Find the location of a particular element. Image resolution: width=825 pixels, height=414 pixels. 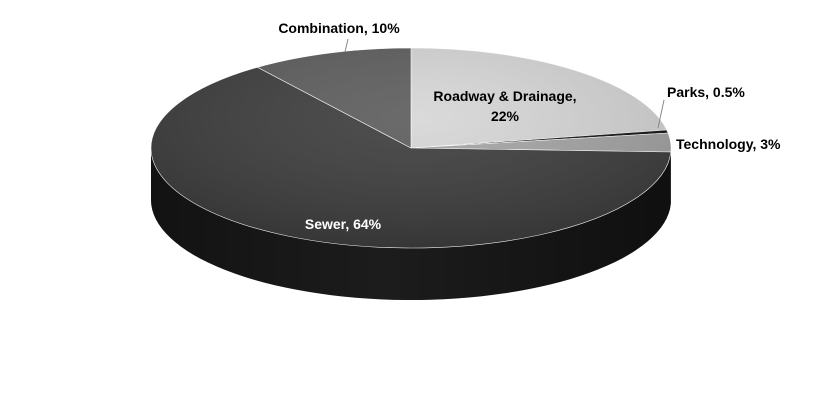

data-label-roadway-and-drainage: Roadway & Drainage, 22% is located at coordinates (504, 106).